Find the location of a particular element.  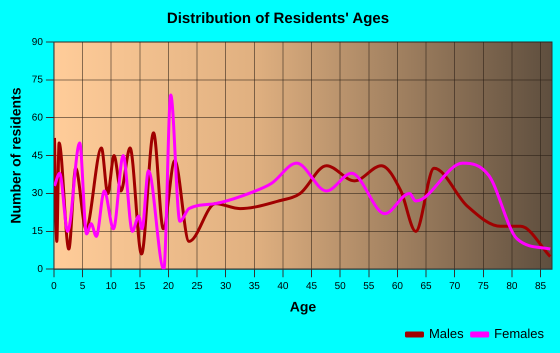

x-tick-label: 65 is located at coordinates (426, 286).